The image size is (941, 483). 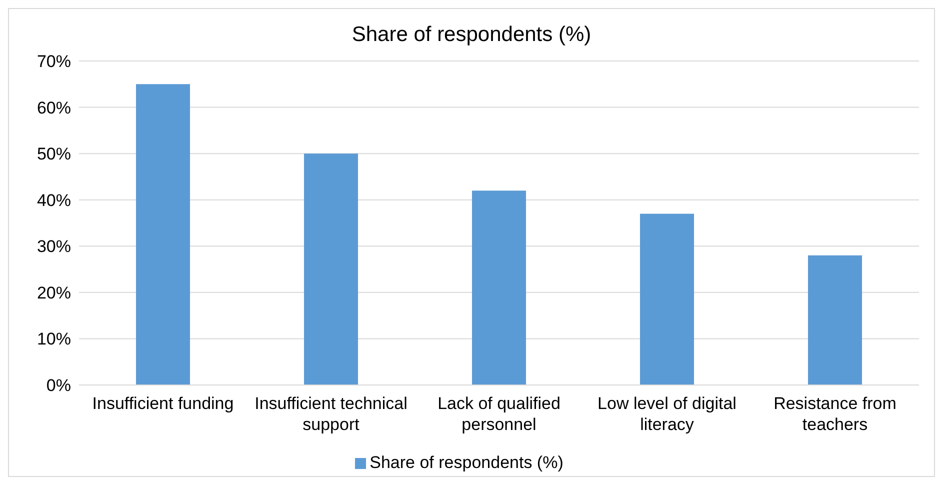 I want to click on x-tick-label: Low level of digital literacy, so click(x=667, y=414).